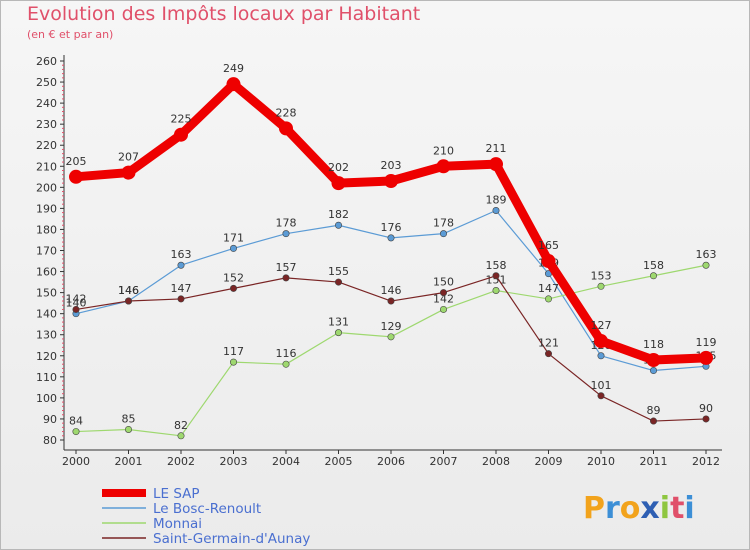 Image resolution: width=750 pixels, height=550 pixels. I want to click on logo-letter: x, so click(649, 508).